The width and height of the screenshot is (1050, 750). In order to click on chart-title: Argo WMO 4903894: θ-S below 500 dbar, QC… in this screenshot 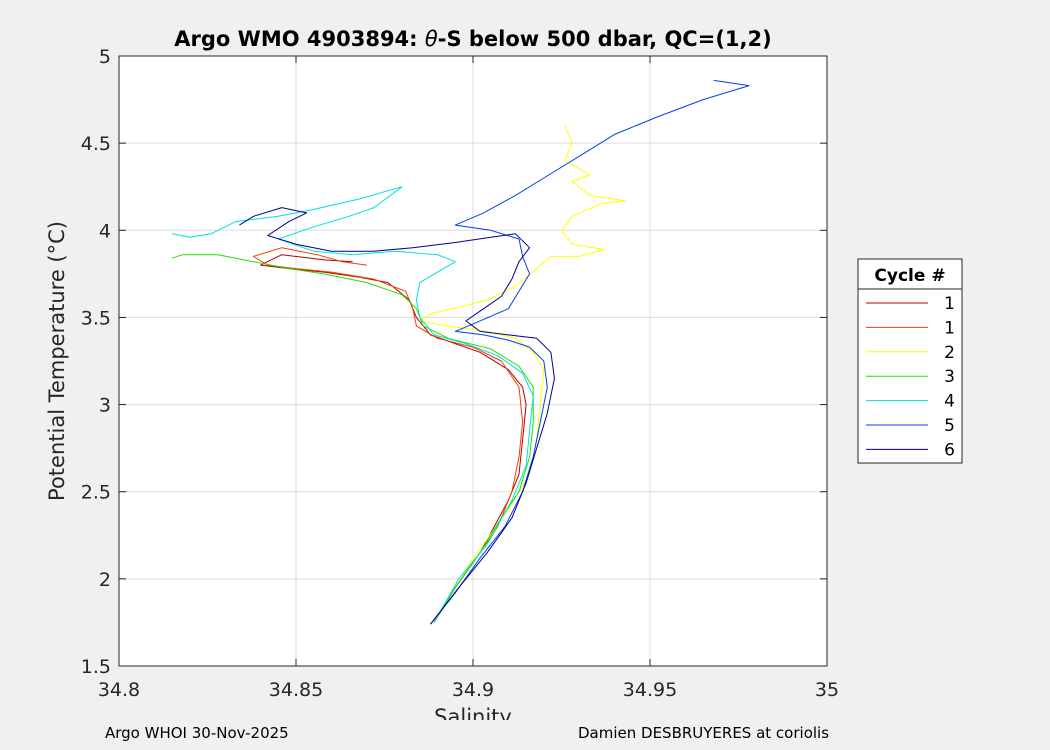, I will do `click(472, 39)`.